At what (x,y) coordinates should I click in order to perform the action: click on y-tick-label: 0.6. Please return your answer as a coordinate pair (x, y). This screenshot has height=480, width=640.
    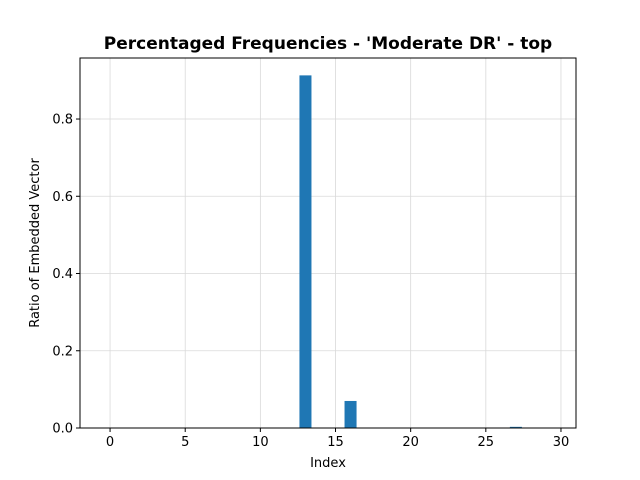
    Looking at the image, I should click on (62, 197).